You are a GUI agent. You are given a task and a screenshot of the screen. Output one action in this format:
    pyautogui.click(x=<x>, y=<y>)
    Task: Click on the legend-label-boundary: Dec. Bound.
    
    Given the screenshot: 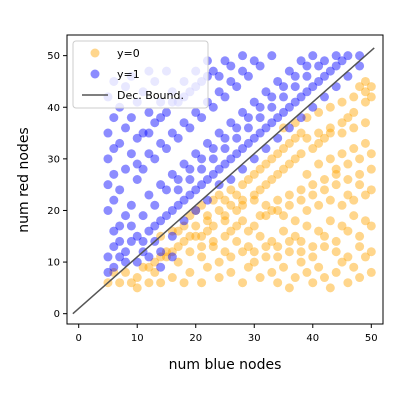 What is the action you would take?
    pyautogui.click(x=150, y=95)
    